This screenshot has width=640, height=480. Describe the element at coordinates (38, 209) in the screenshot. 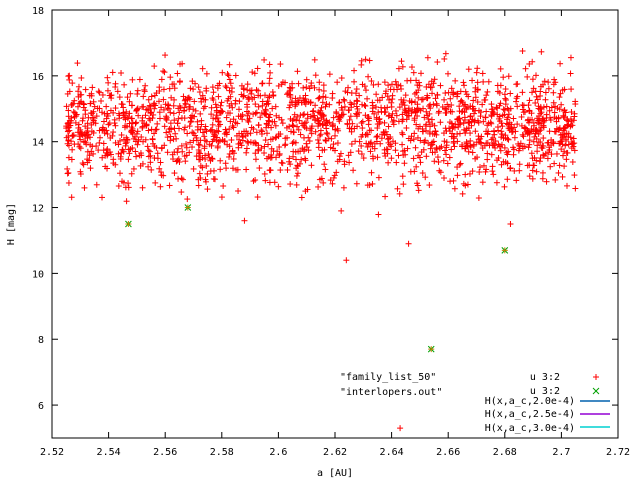

I see `y-tick-label: 12` at that location.